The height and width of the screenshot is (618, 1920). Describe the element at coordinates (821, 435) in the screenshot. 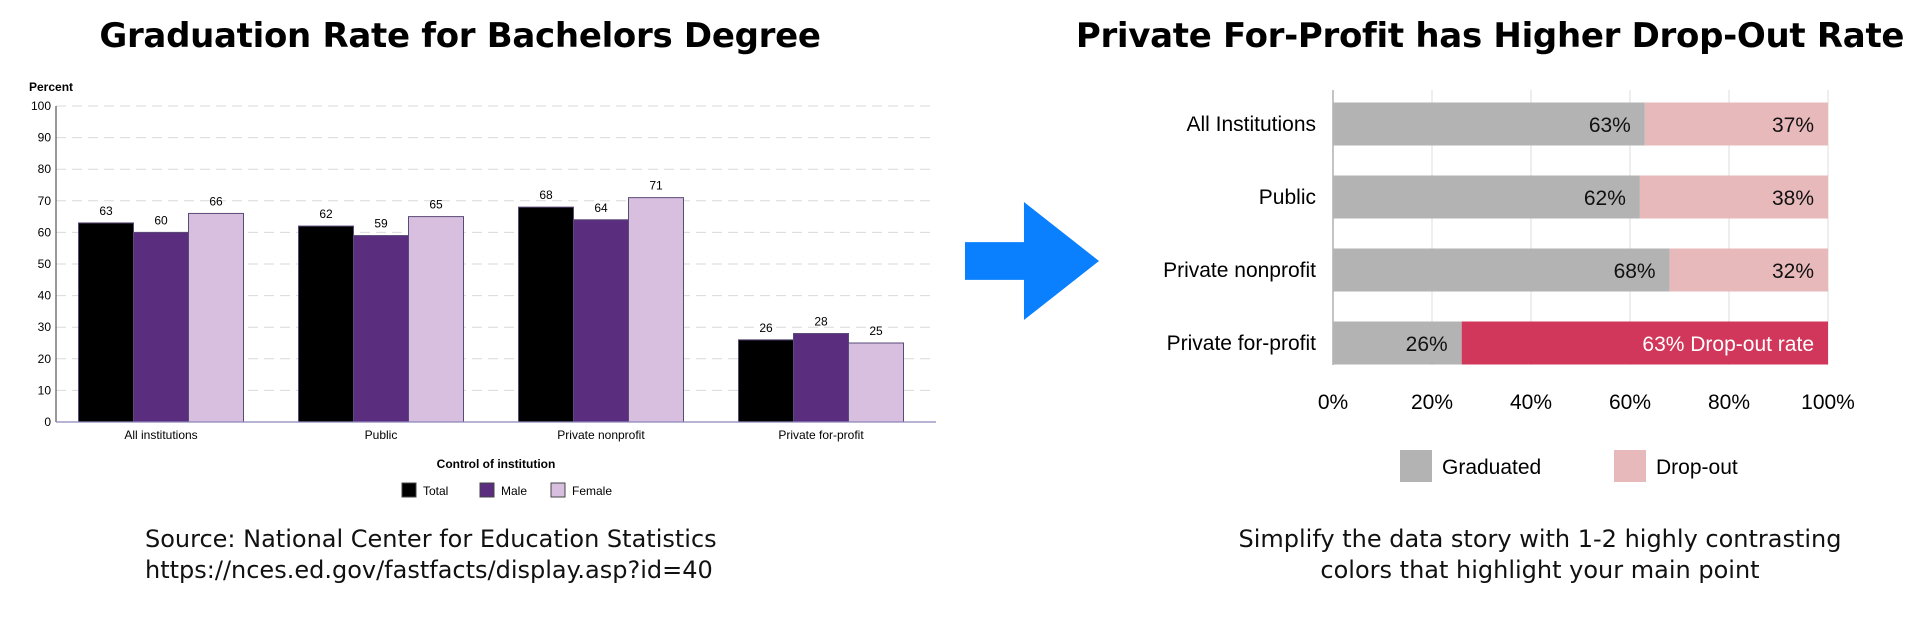

I see `x-tick-label: Private for-profit` at that location.